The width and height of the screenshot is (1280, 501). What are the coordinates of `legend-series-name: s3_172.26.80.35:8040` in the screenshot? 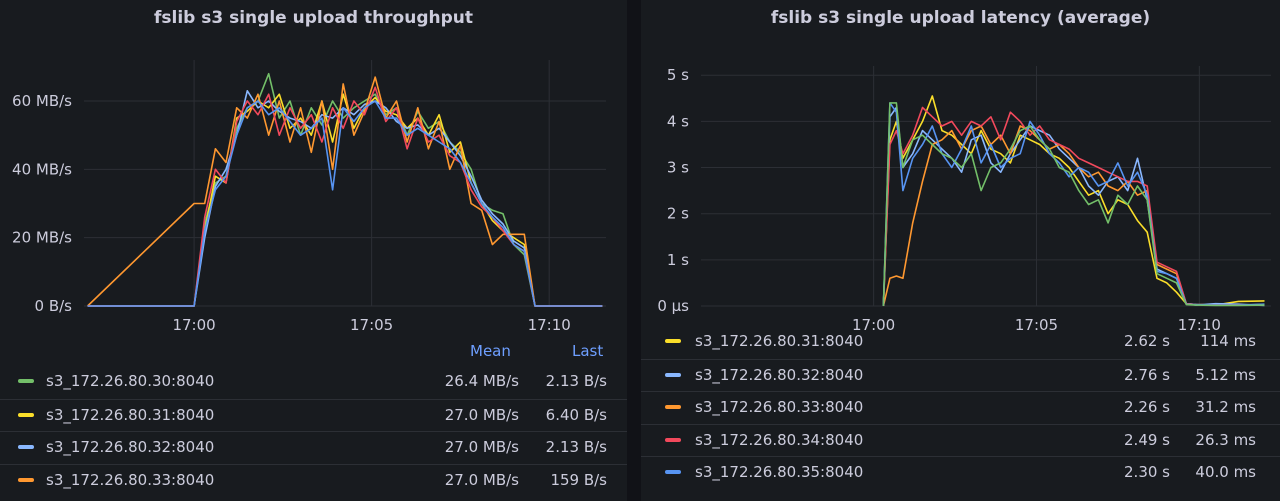 It's located at (779, 472).